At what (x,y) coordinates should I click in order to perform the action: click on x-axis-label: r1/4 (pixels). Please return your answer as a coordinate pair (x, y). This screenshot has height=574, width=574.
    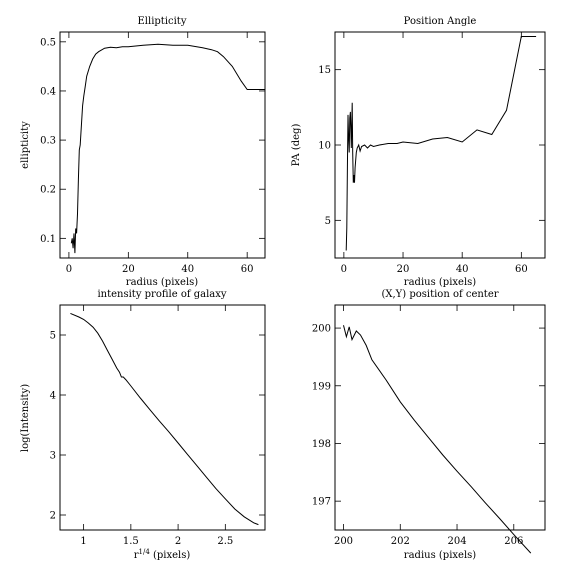
    Looking at the image, I should click on (162, 554).